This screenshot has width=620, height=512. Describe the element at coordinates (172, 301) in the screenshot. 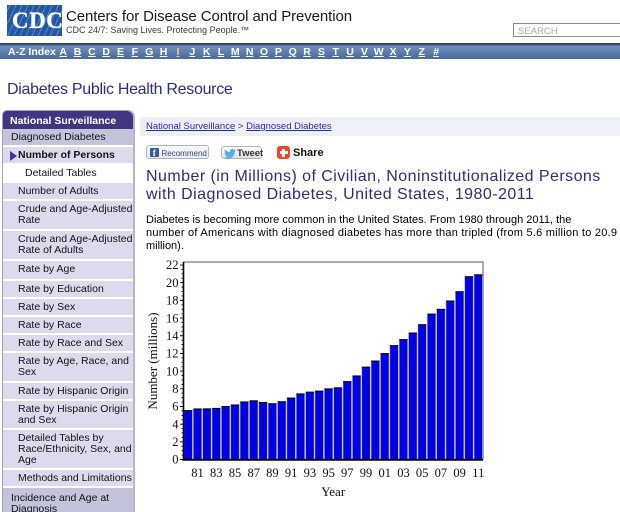

I see `svg-text: 18` at that location.